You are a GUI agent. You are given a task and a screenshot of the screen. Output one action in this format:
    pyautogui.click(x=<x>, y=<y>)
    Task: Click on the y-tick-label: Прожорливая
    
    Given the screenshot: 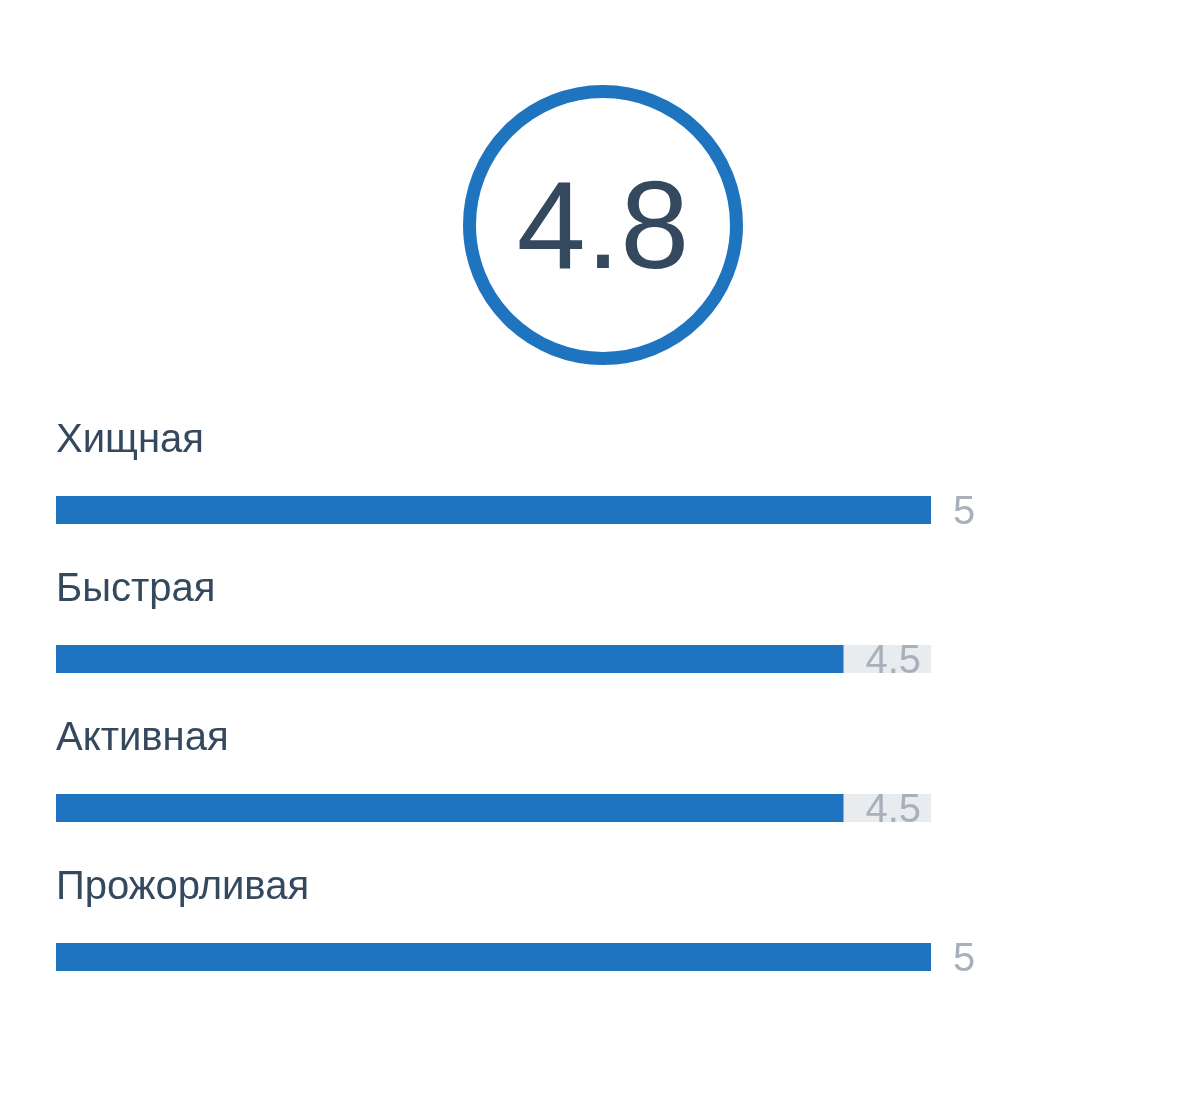 What is the action you would take?
    pyautogui.click(x=183, y=885)
    